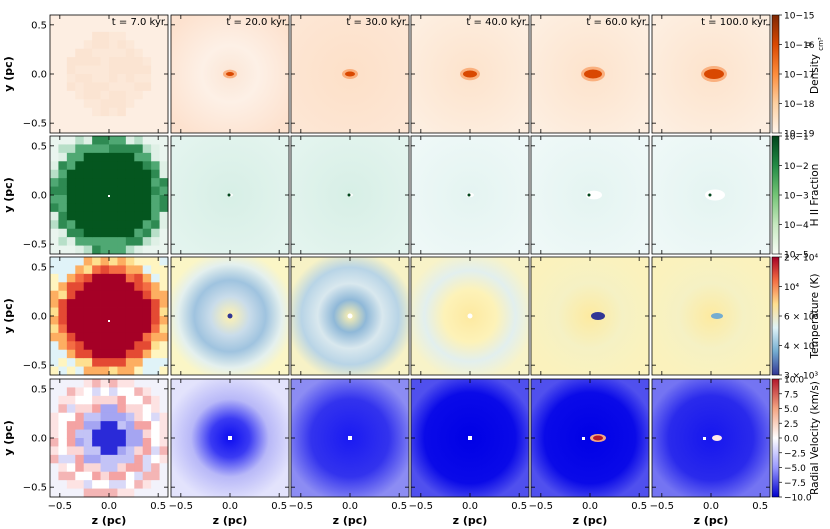 This screenshot has height=529, width=830. I want to click on colorbar-tick-label: 10−16, so click(799, 46).